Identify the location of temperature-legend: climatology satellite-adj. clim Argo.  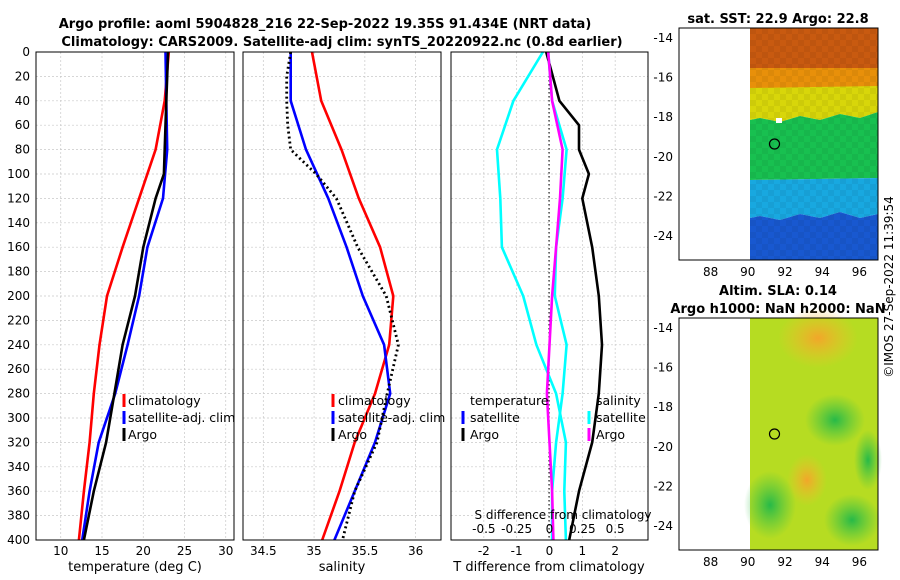
(178, 417).